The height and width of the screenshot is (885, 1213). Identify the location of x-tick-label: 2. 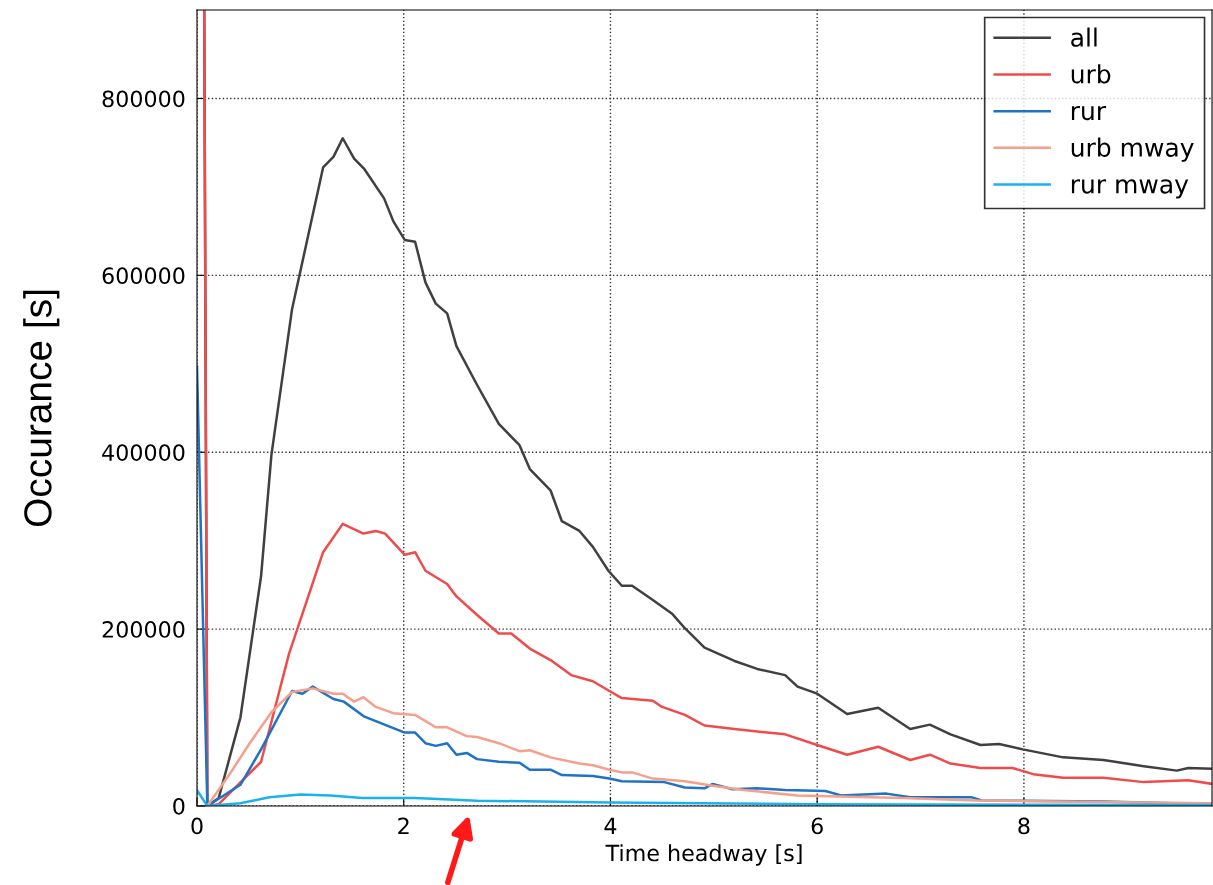
(403, 825).